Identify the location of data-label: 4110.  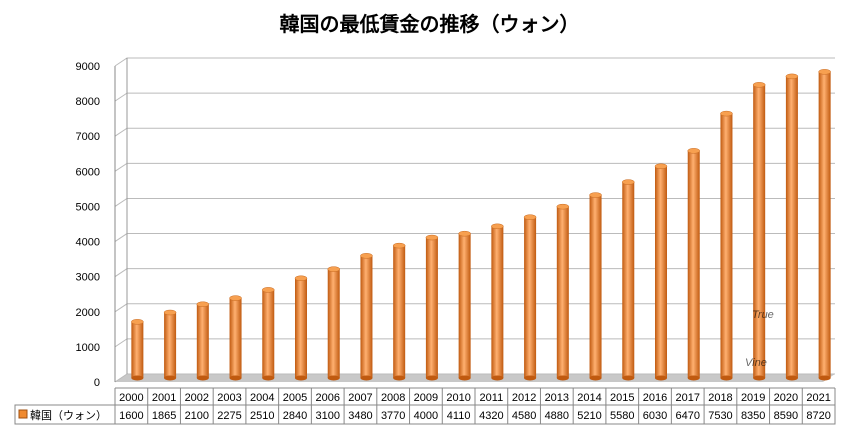
(459, 416).